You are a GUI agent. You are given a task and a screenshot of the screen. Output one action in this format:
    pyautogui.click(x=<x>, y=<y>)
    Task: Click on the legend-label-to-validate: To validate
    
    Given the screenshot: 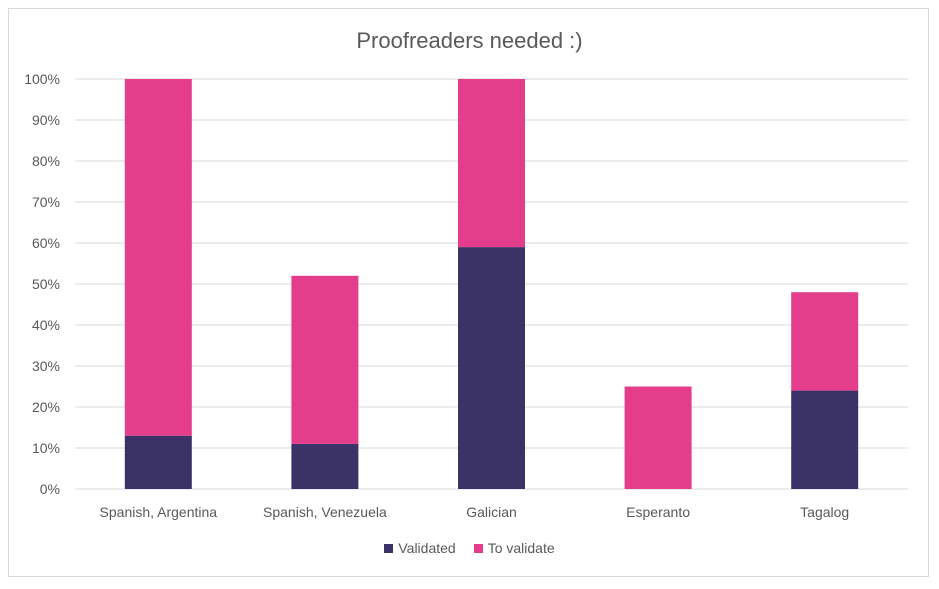 What is the action you would take?
    pyautogui.click(x=521, y=548)
    